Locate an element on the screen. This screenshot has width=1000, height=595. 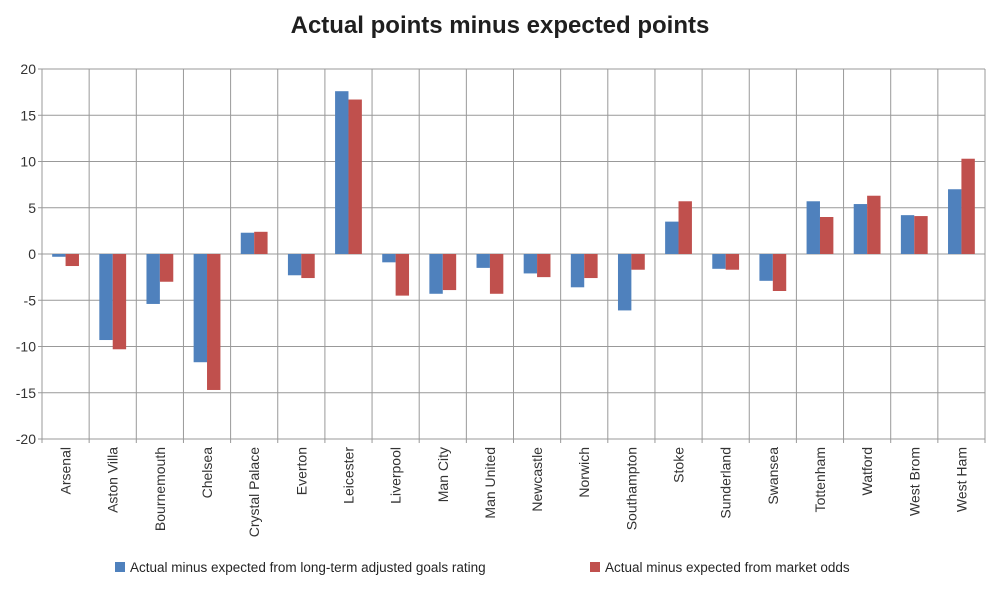
bar-newcastle-market-odds is located at coordinates (544, 266).